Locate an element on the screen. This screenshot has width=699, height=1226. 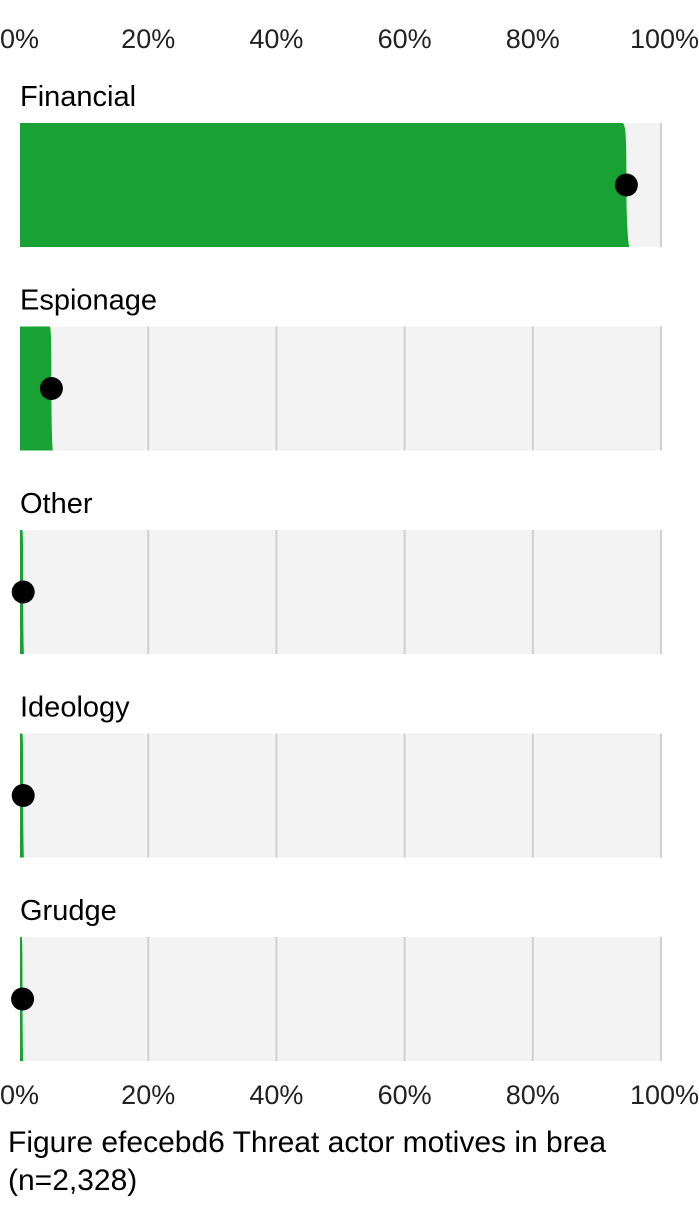
top-tick-label: 100% is located at coordinates (664, 39).